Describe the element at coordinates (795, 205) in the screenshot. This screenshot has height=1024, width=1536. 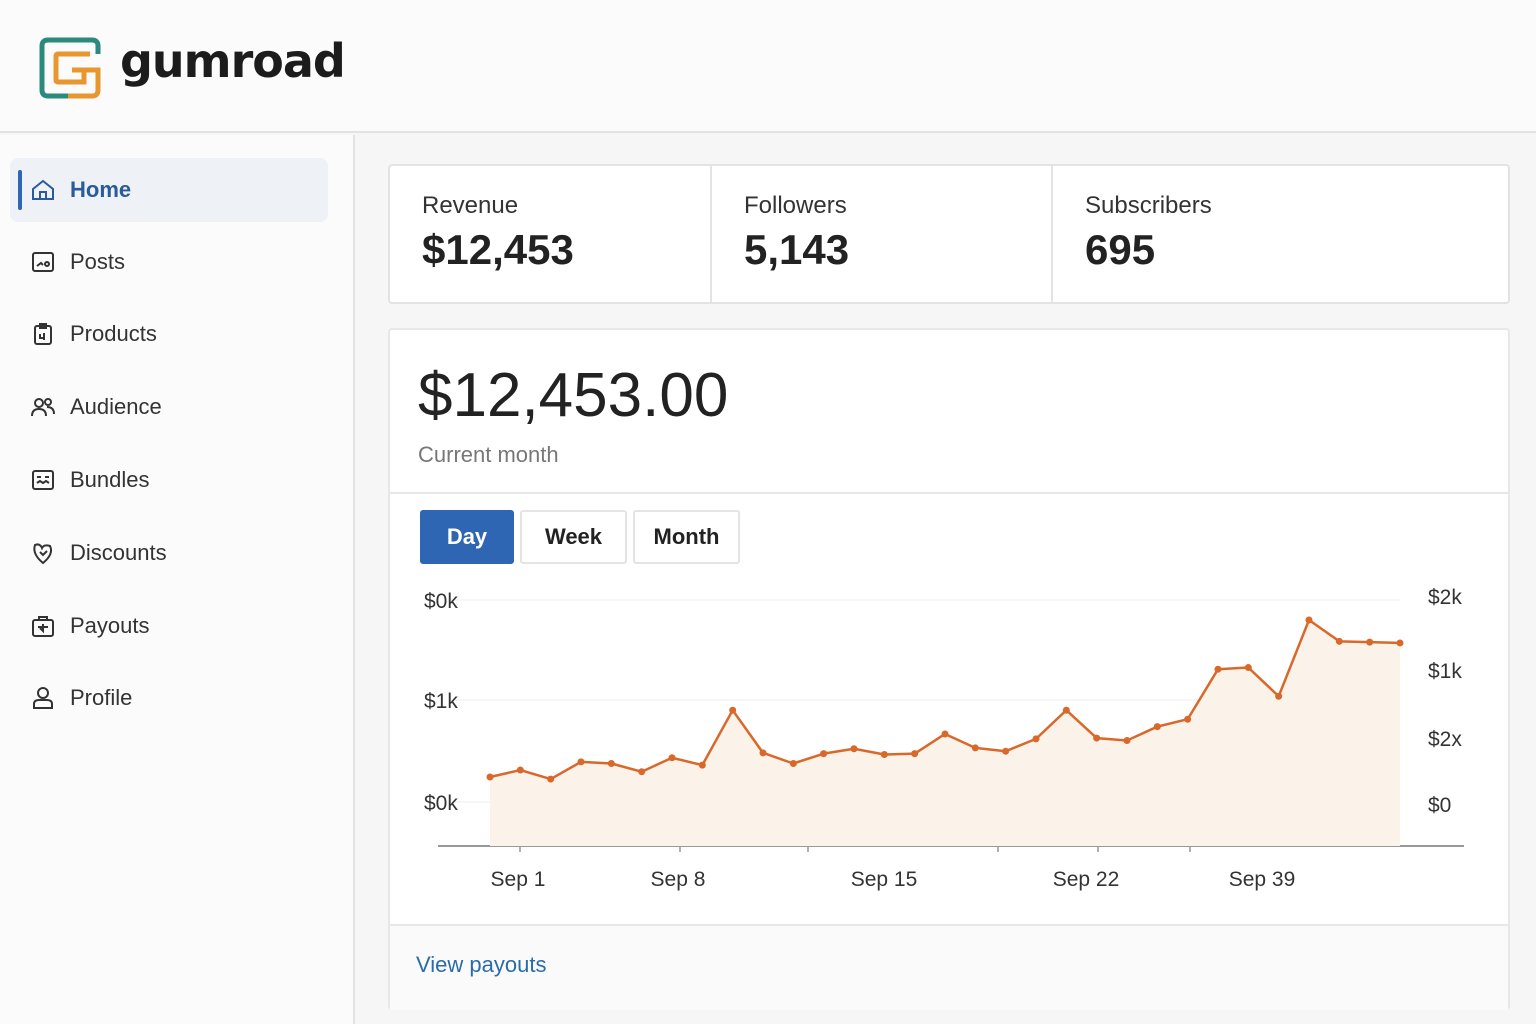
I see `stat-label: Followers` at that location.